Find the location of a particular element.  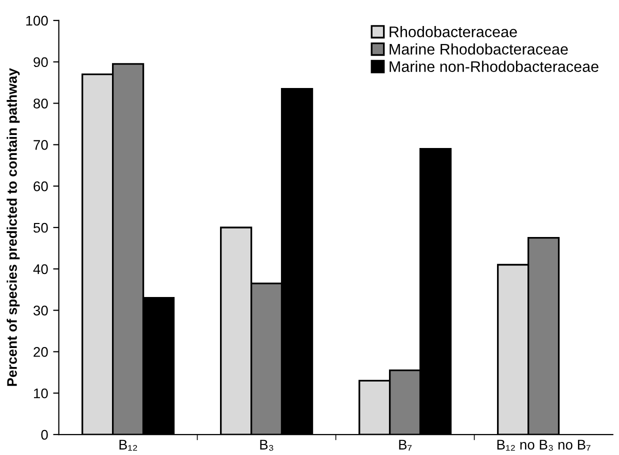

legend-label: Marine non-Rhodobacteraceae is located at coordinates (494, 66).